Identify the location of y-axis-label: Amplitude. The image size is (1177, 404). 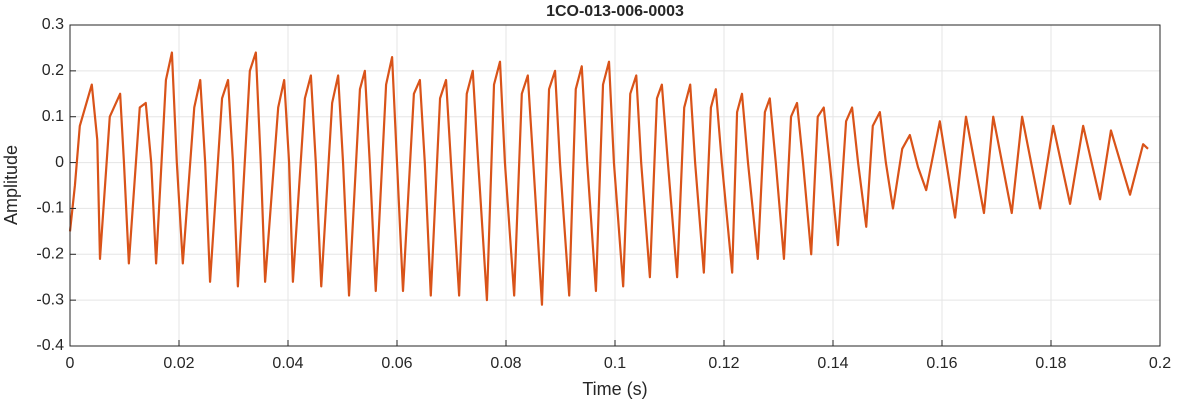
(11, 185).